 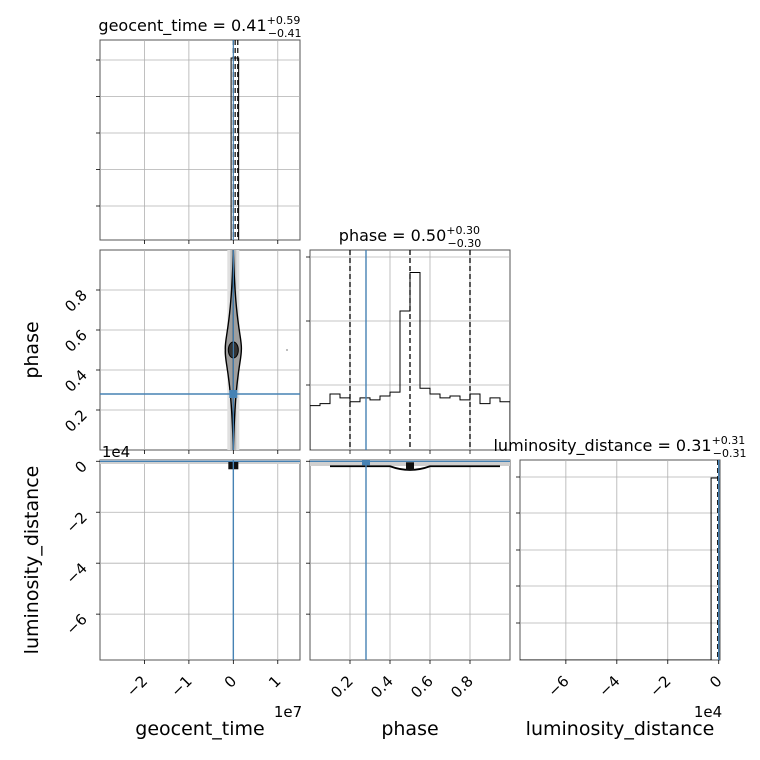 I want to click on title-sup: +0.59, so click(x=284, y=20).